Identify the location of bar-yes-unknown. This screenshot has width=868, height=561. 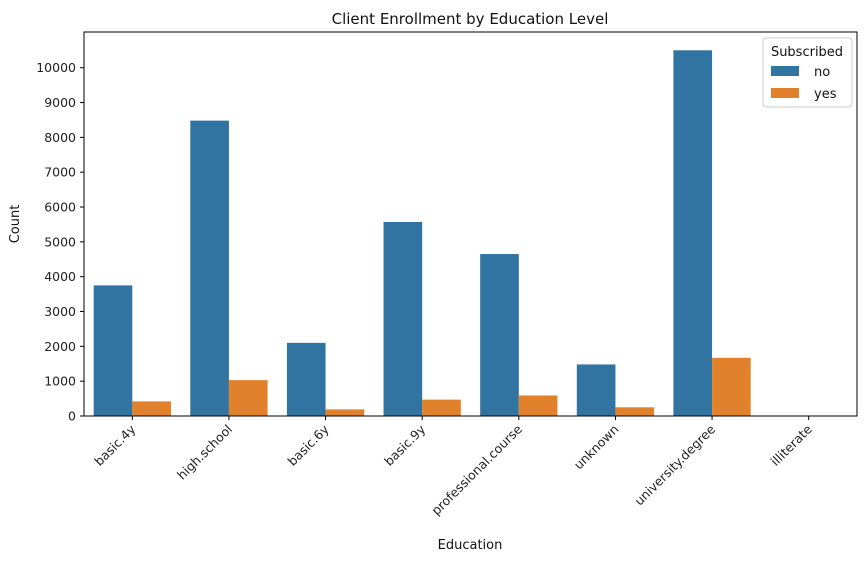
(635, 411).